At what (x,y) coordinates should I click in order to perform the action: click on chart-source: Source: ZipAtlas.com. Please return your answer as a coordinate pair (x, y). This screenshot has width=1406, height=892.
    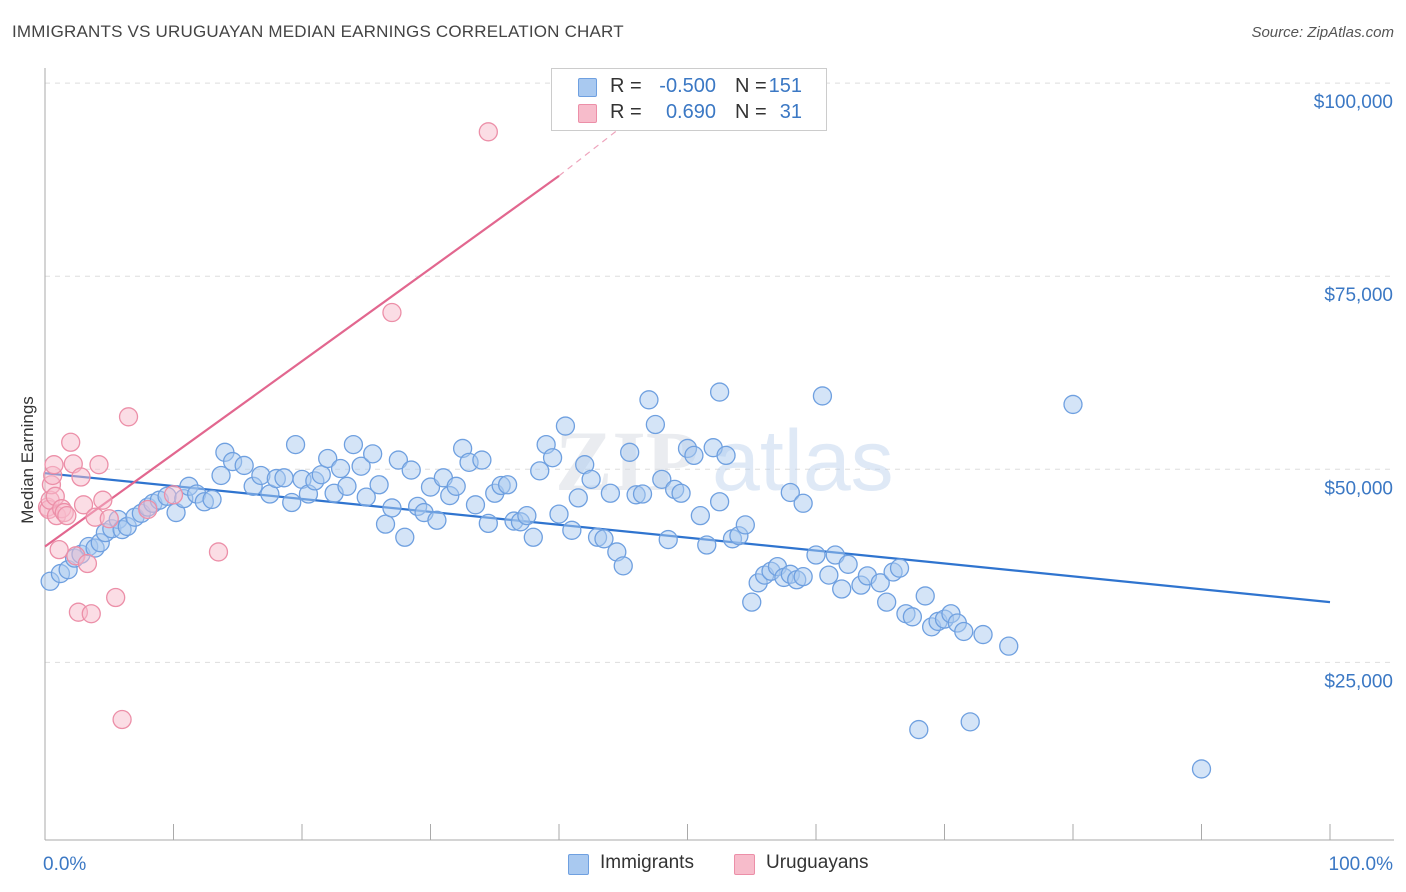
    Looking at the image, I should click on (1322, 32).